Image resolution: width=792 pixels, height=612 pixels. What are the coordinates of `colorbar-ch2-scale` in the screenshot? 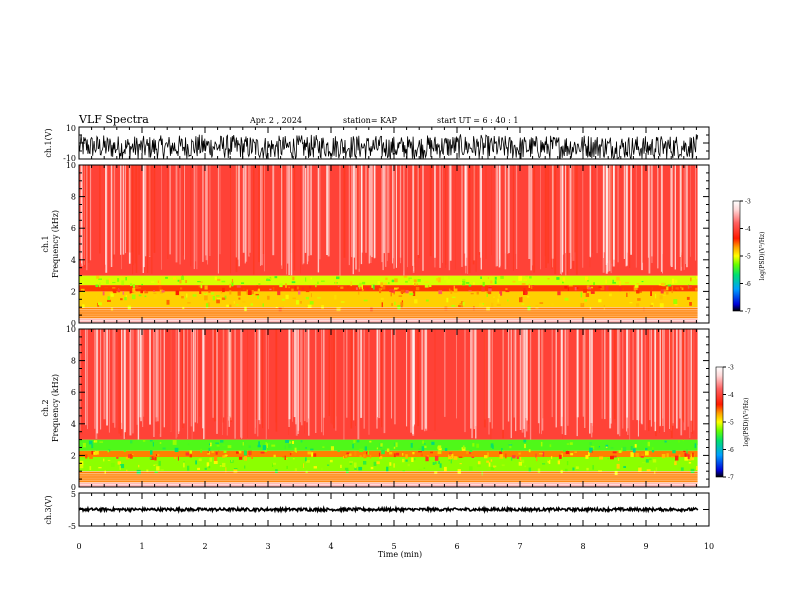 It's located at (719, 422).